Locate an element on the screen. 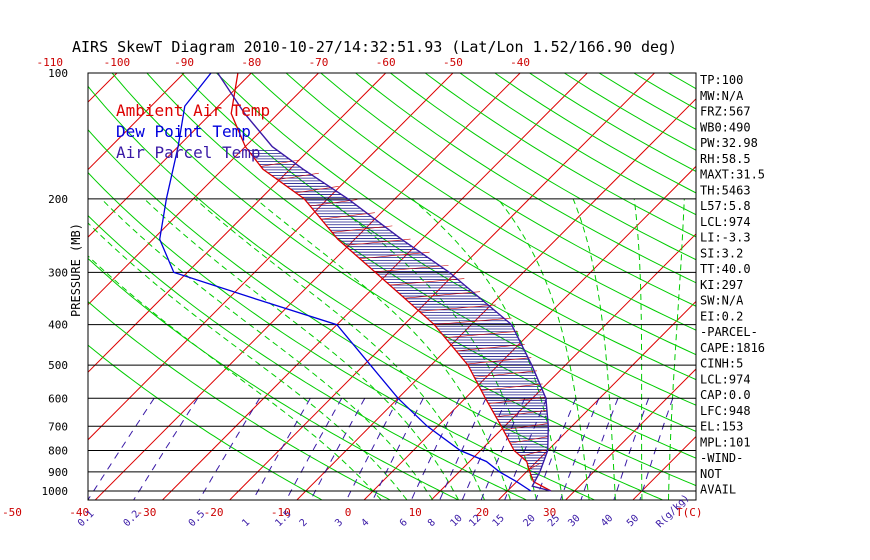 The width and height of the screenshot is (870, 560). stat-item: L57:5.8 is located at coordinates (725, 206).